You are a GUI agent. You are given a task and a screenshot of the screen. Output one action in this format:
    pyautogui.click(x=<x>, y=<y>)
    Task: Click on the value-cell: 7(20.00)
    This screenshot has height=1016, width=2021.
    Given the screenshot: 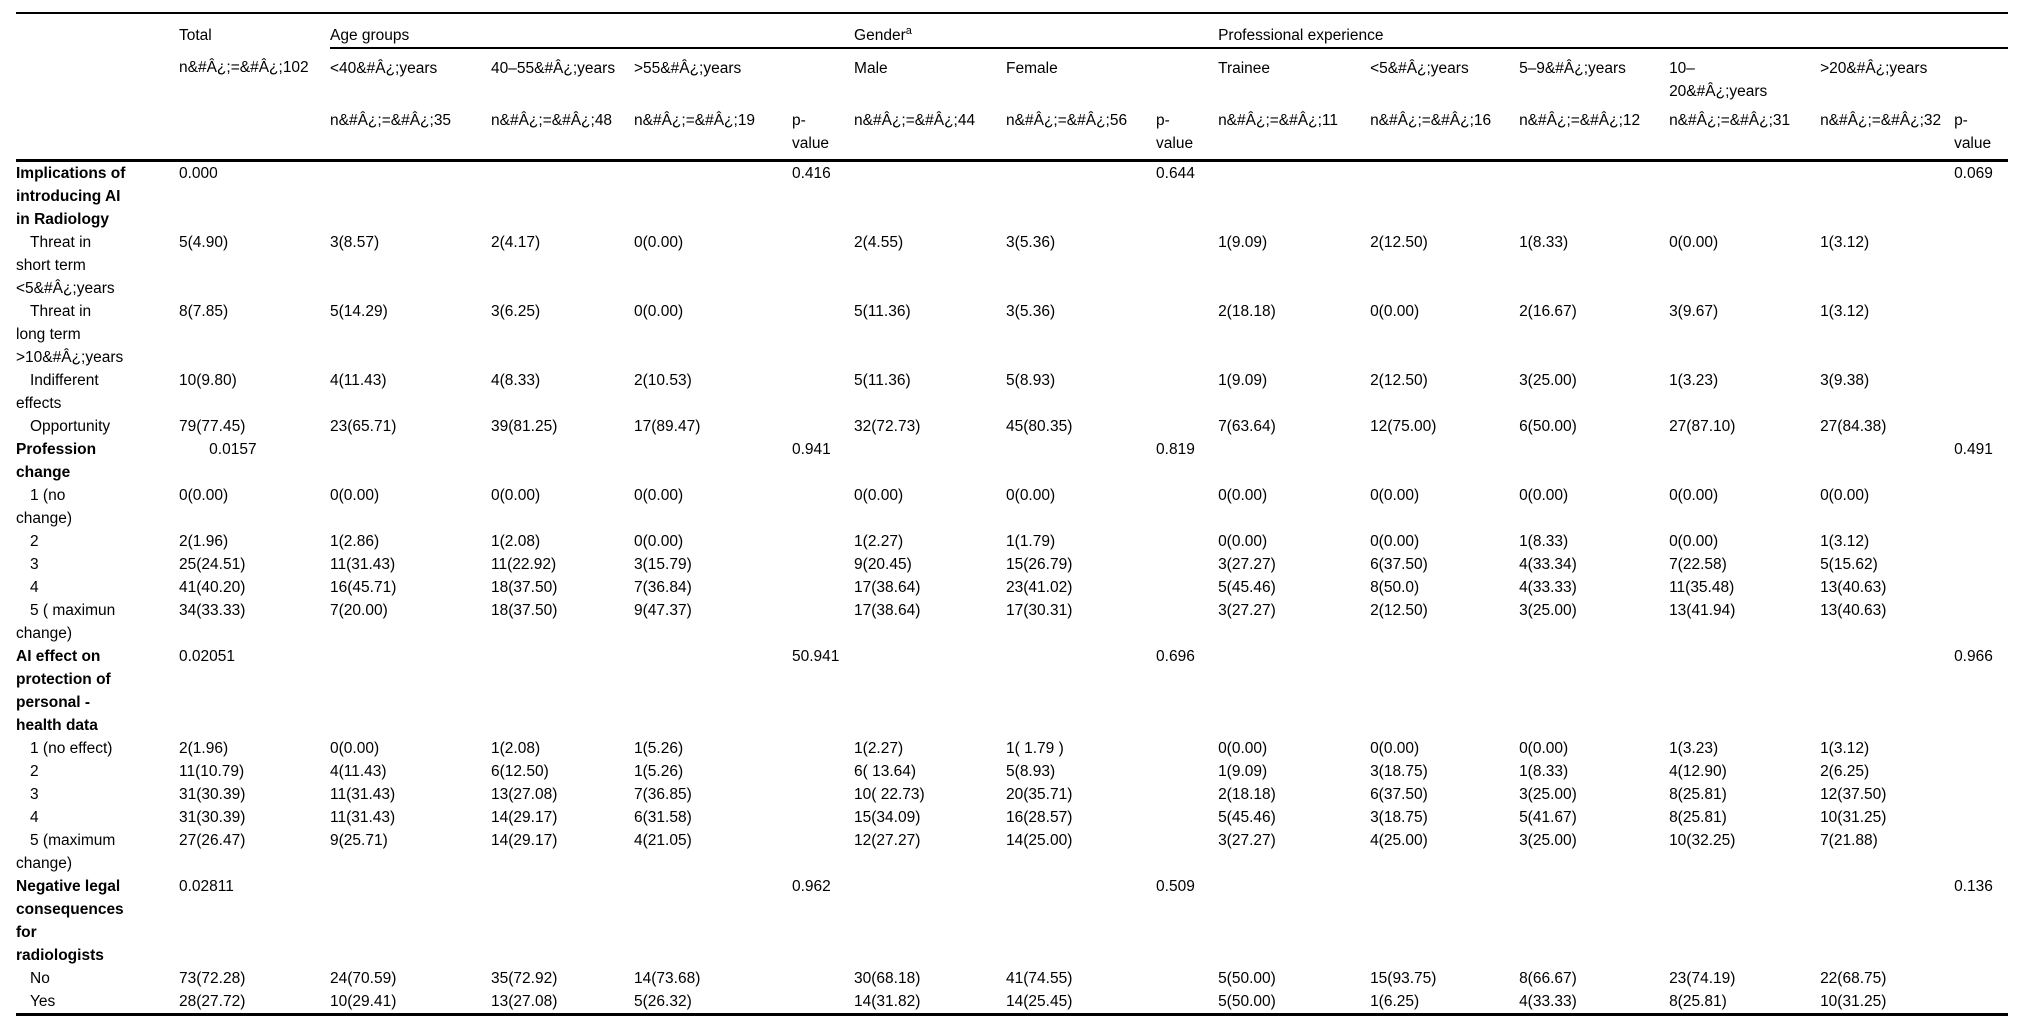 What is the action you would take?
    pyautogui.click(x=359, y=610)
    